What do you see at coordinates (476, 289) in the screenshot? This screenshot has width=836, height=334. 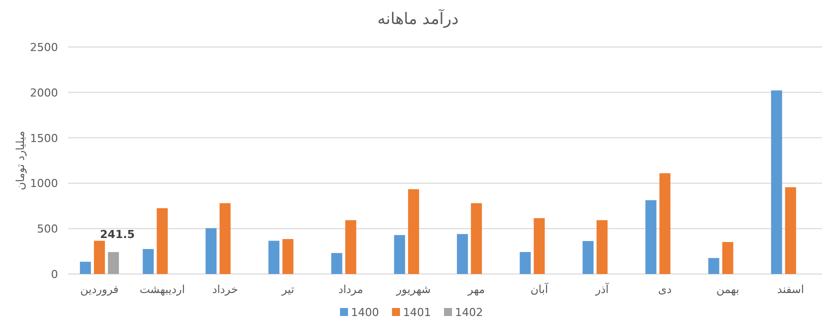 I see `x-tick-label: مهر` at bounding box center [476, 289].